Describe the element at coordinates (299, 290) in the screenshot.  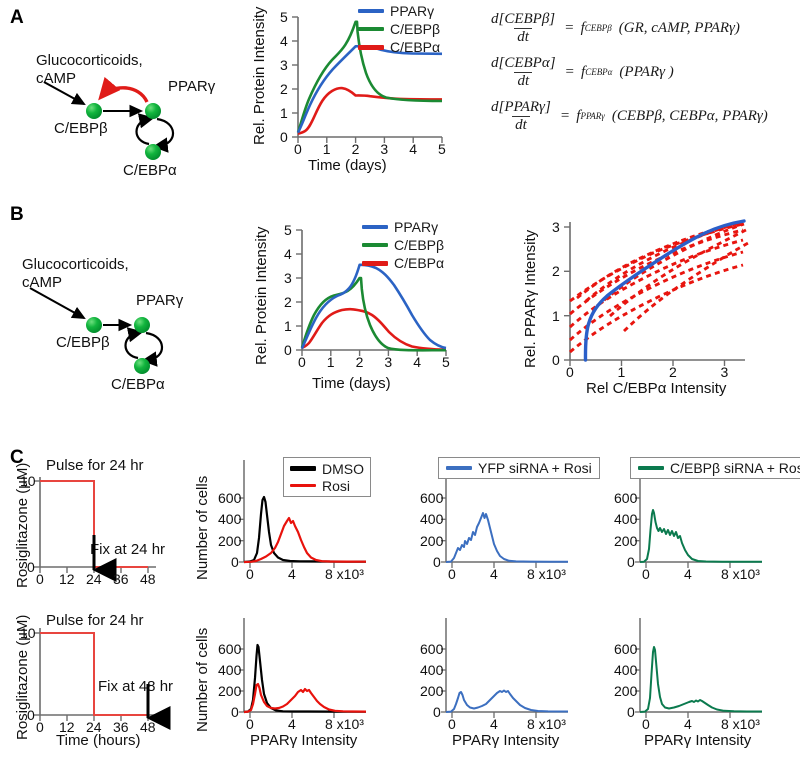
I see `panel-b-yticks` at that location.